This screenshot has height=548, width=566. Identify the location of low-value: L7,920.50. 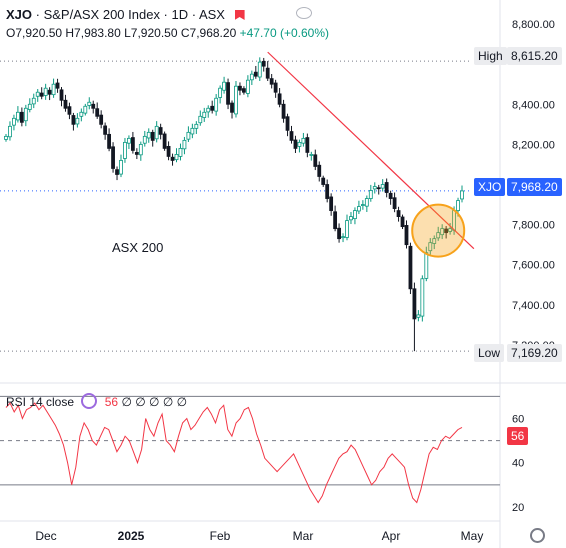
(151, 33).